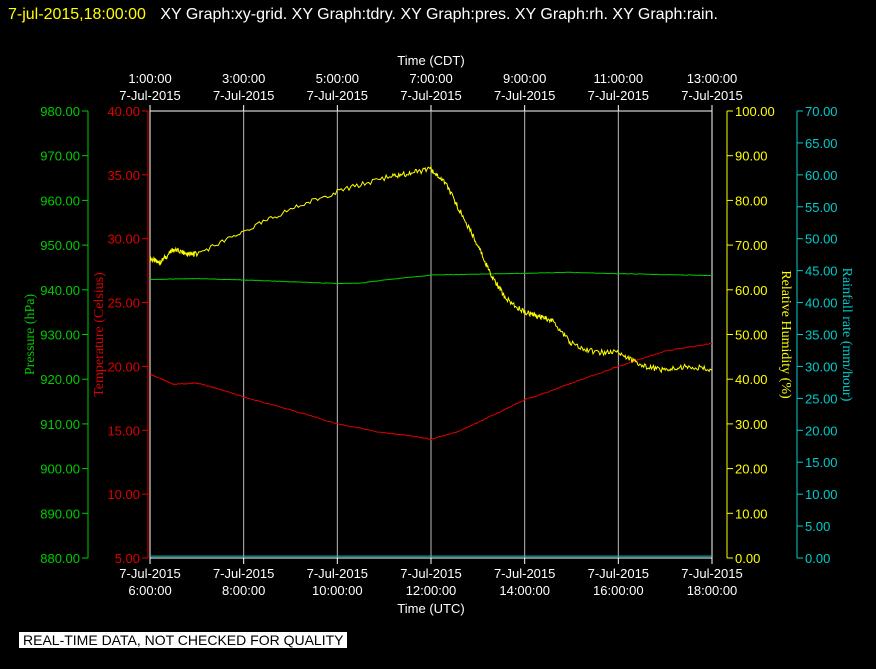 The width and height of the screenshot is (876, 669). I want to click on temperature-tick-label: 40.00, so click(123, 111).